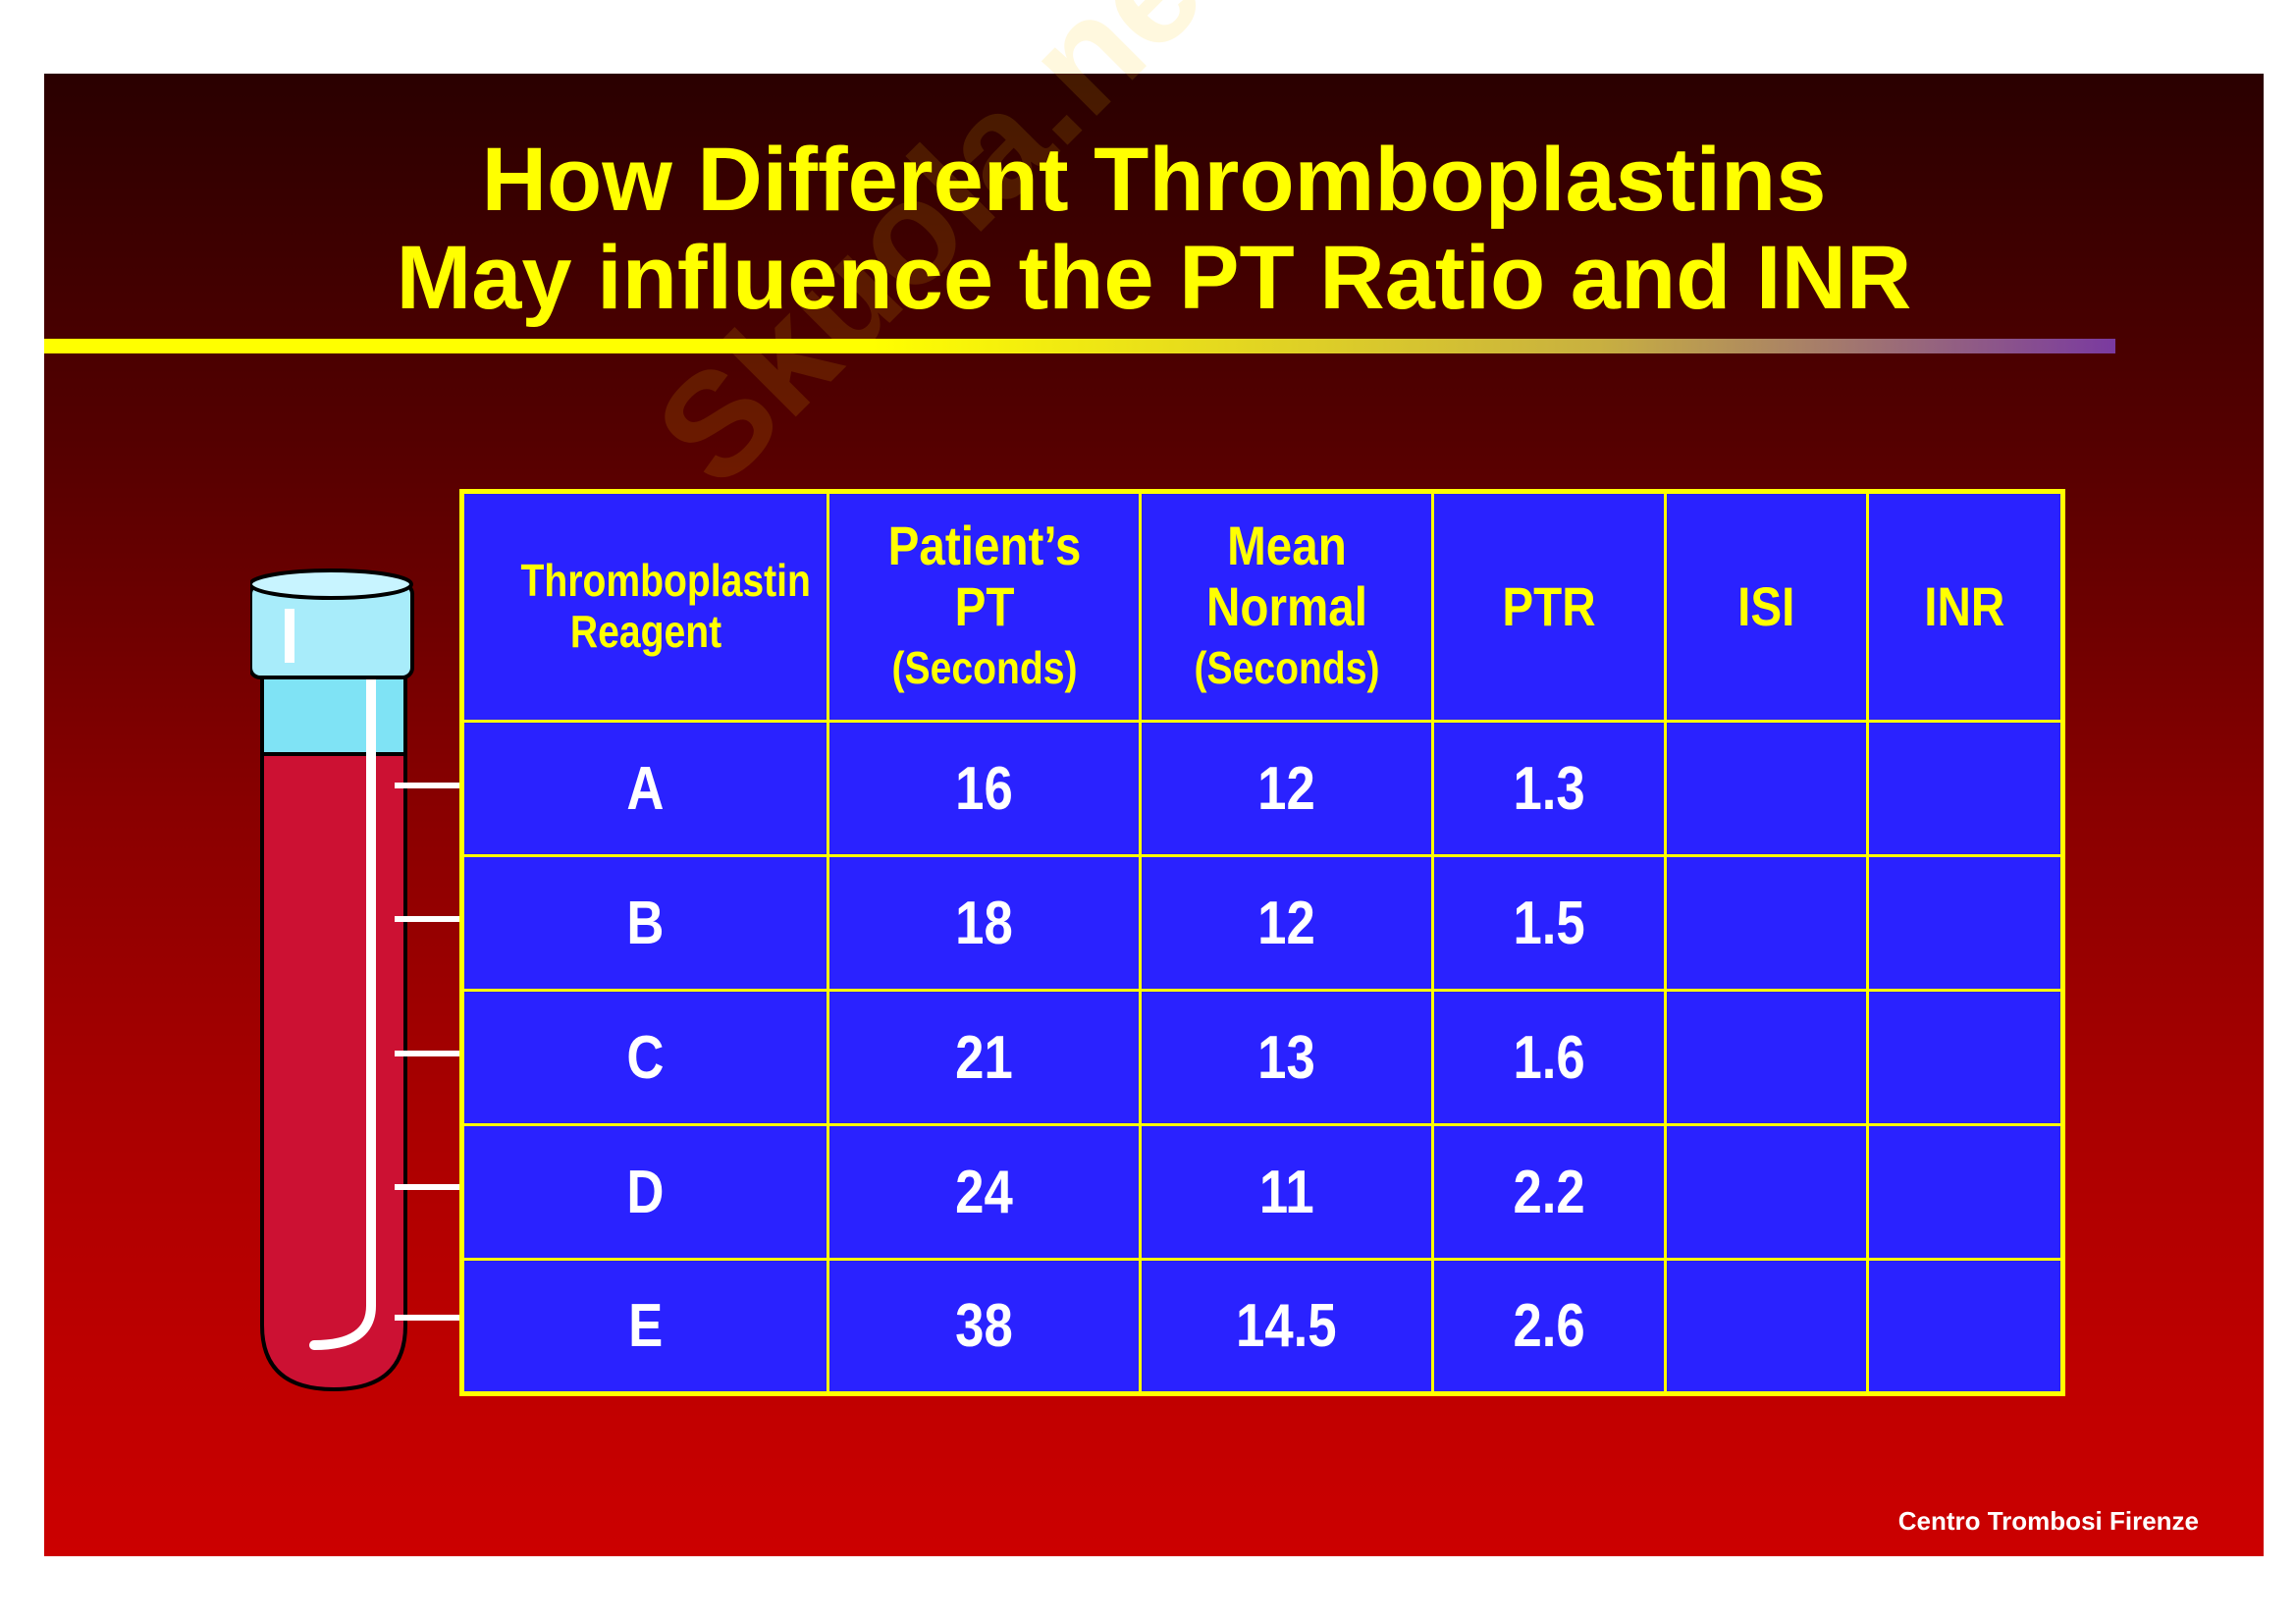 The image size is (2296, 1623). Describe the element at coordinates (985, 1057) in the screenshot. I see `cell-pt: 21` at that location.